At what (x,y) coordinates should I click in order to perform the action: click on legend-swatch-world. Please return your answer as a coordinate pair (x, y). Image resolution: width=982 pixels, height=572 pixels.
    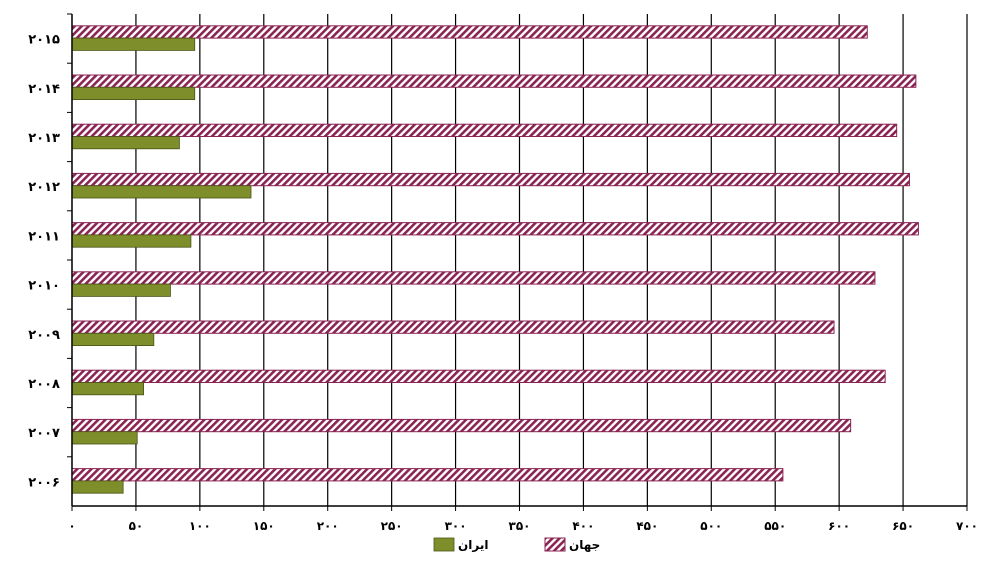
    Looking at the image, I should click on (555, 544).